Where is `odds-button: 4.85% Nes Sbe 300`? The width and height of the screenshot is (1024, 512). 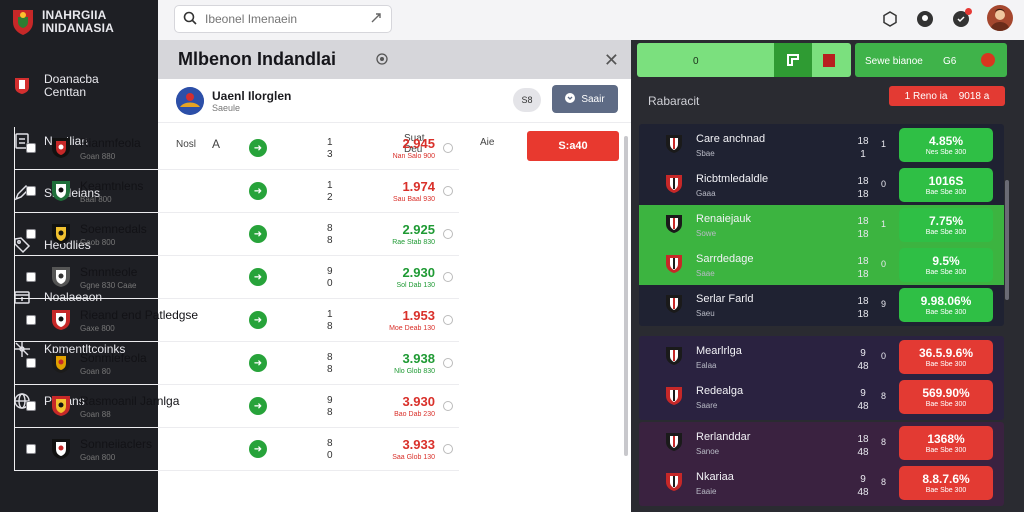
odds-button: 4.85% Nes Sbe 300 is located at coordinates (946, 145).